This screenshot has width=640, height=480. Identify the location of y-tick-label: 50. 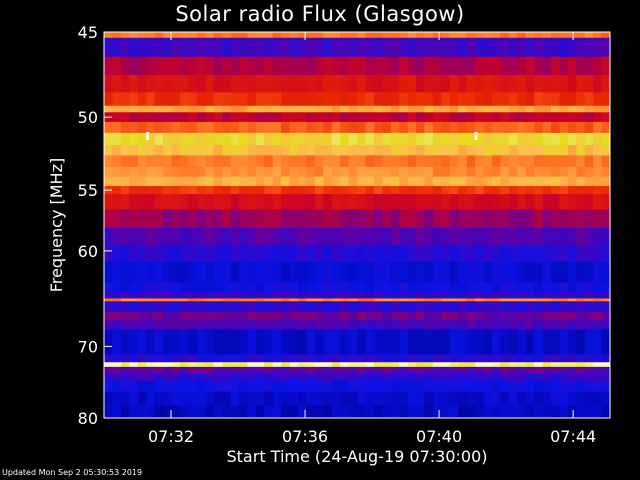
(88, 117).